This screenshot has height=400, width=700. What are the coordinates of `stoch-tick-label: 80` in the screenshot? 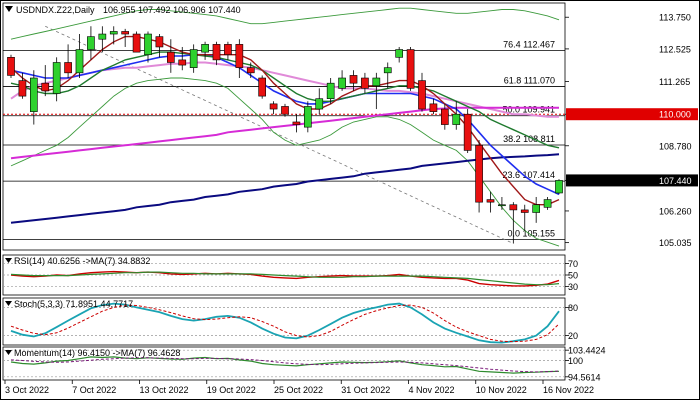 It's located at (573, 308).